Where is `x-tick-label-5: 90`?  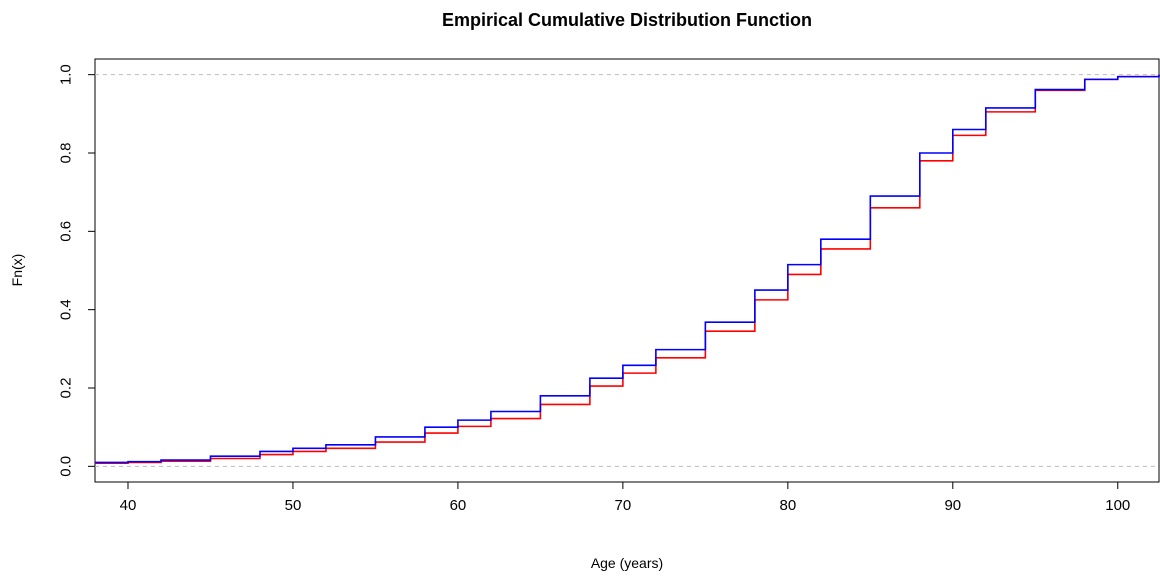
x-tick-label-5: 90 is located at coordinates (952, 505).